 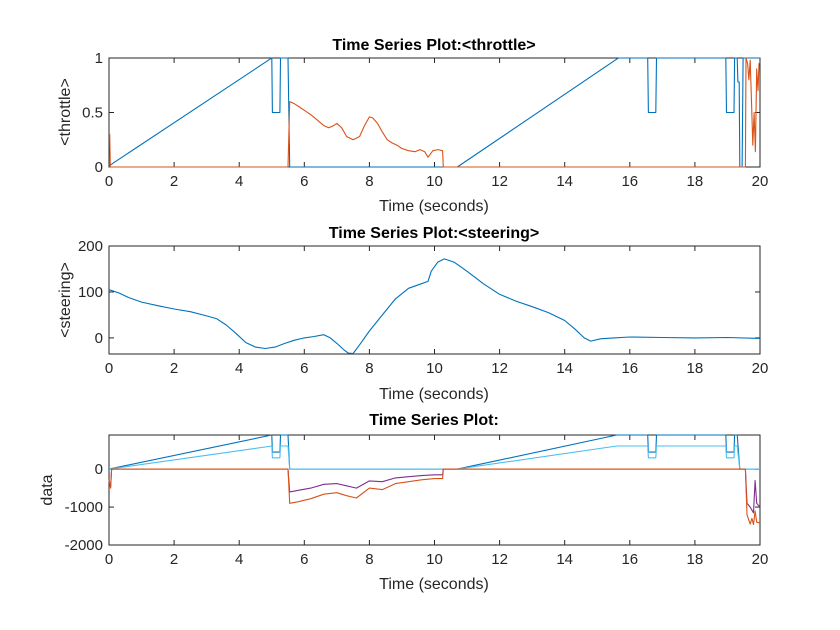 I want to click on subplot-title: Time Series Plot:<throttle>, so click(x=433, y=45).